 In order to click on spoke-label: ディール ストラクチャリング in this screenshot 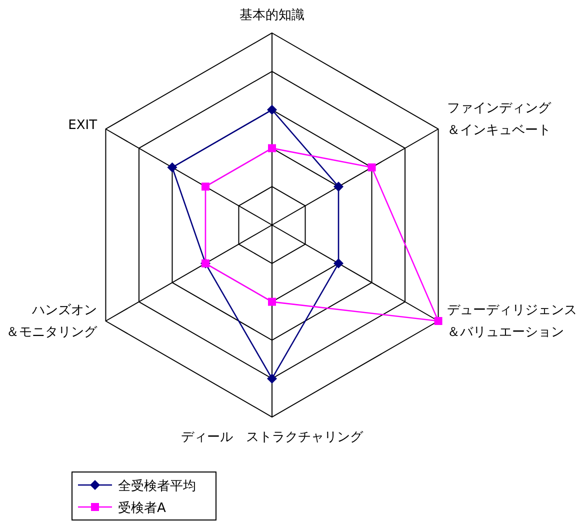, I will do `click(272, 437)`.